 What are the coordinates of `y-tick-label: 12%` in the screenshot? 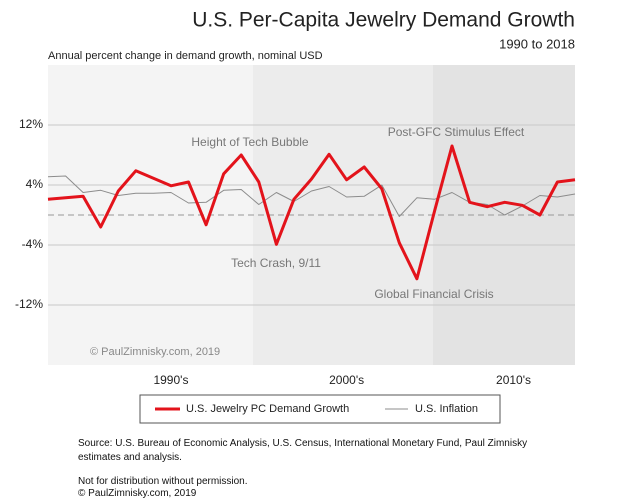 It's located at (31, 124).